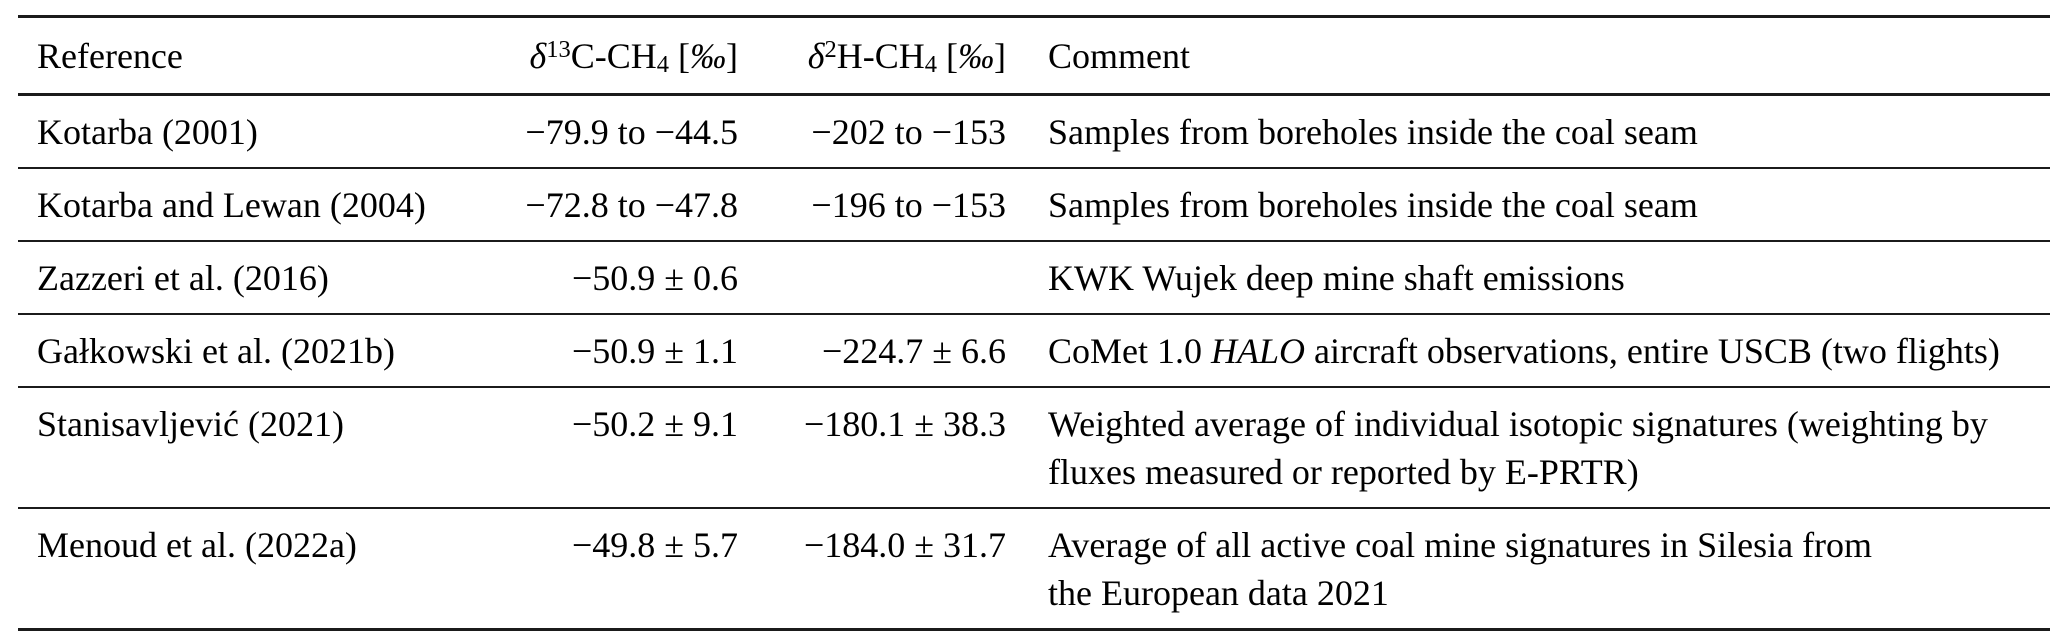 The width and height of the screenshot is (2067, 631). What do you see at coordinates (904, 424) in the screenshot?
I see `delta2h-value: −180.1 ± 38.3` at bounding box center [904, 424].